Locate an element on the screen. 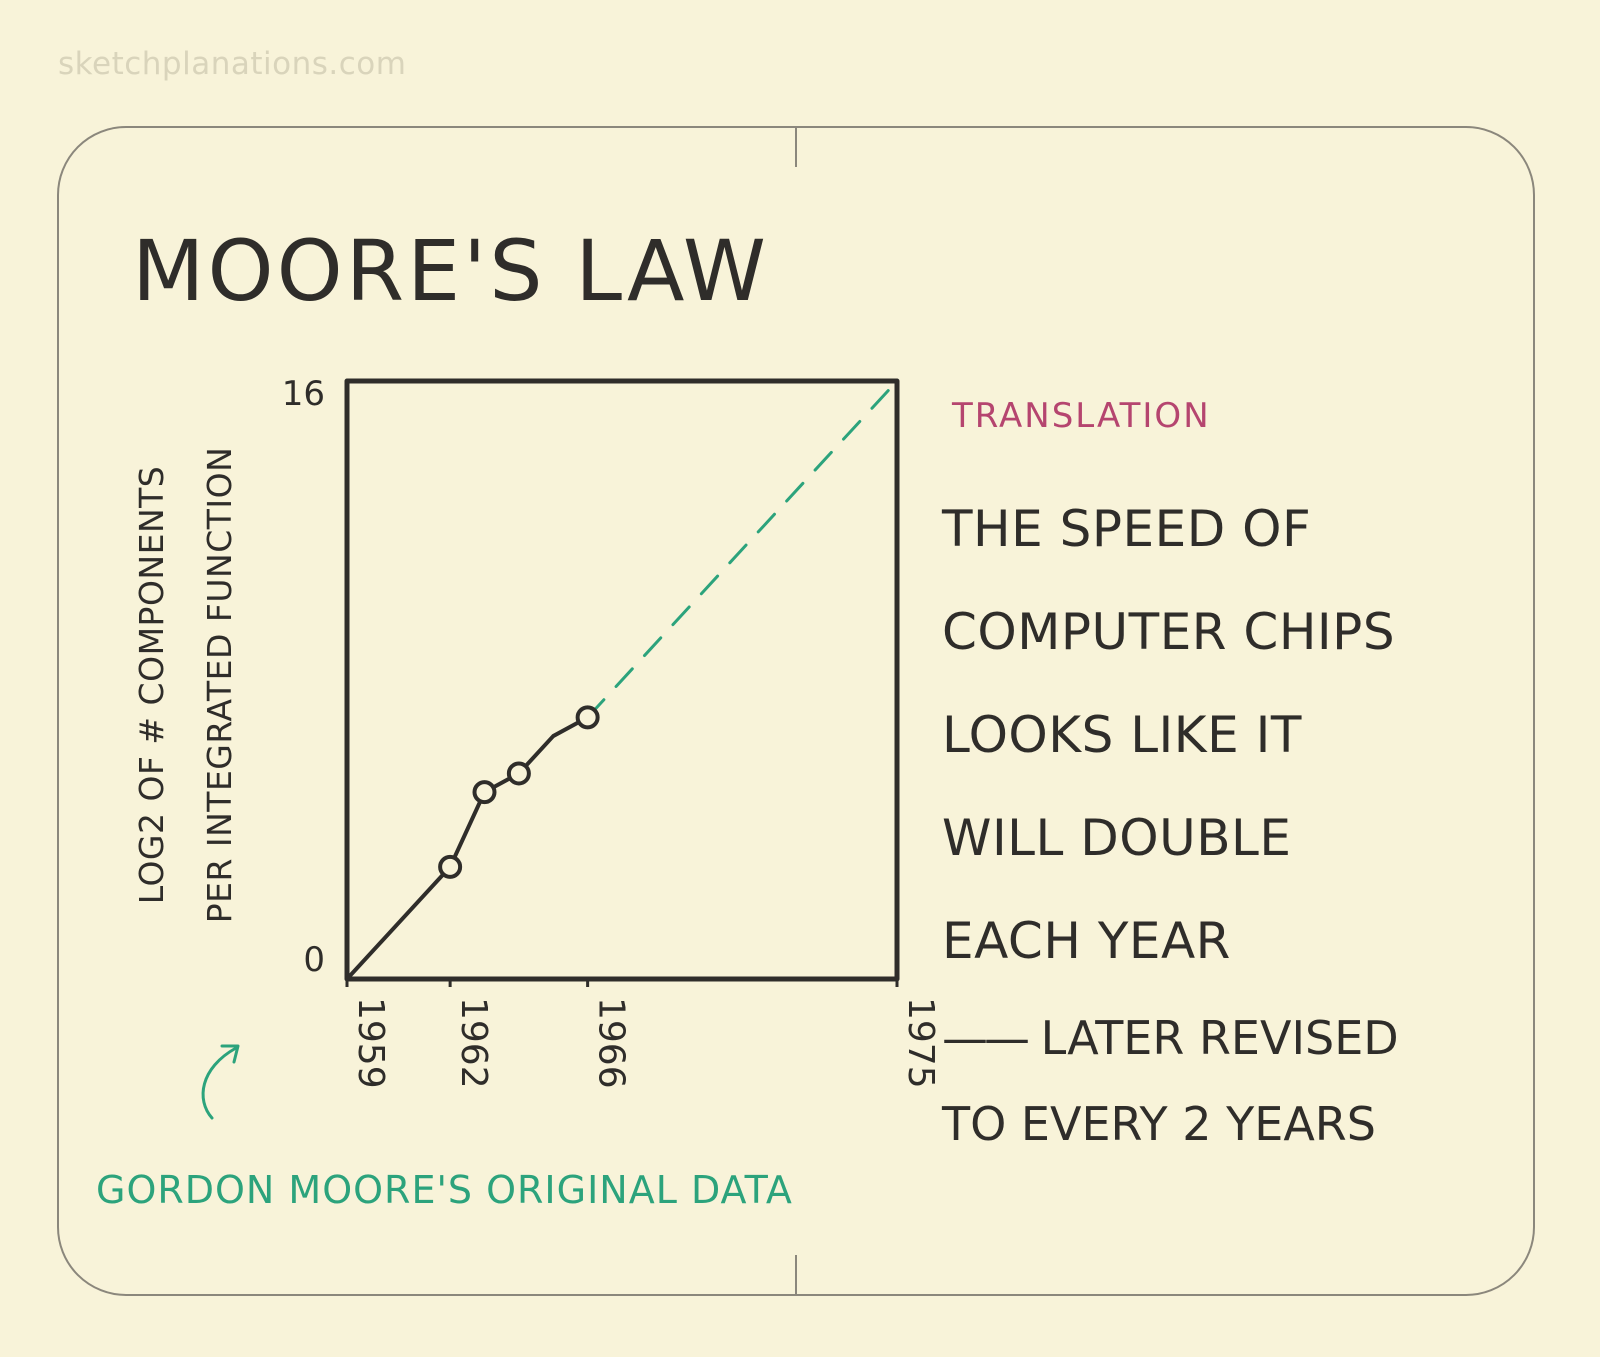  projection-line is located at coordinates (742, 549).